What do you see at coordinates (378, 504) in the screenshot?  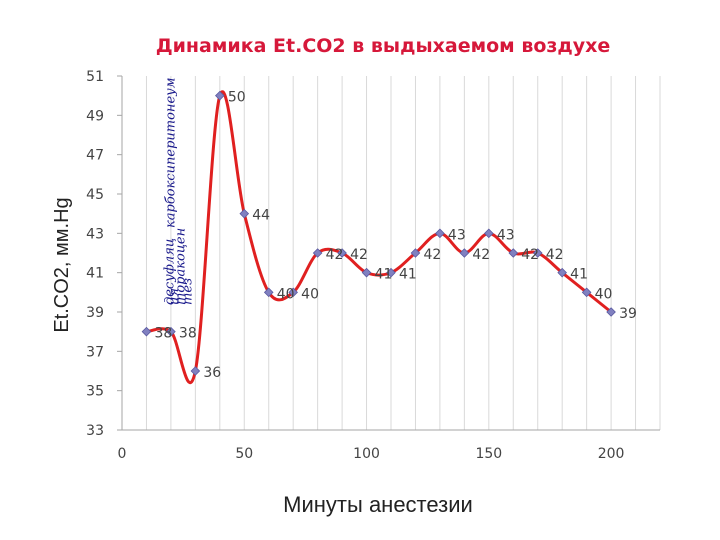 I see `x-axis-label: Минуты анестезии` at bounding box center [378, 504].